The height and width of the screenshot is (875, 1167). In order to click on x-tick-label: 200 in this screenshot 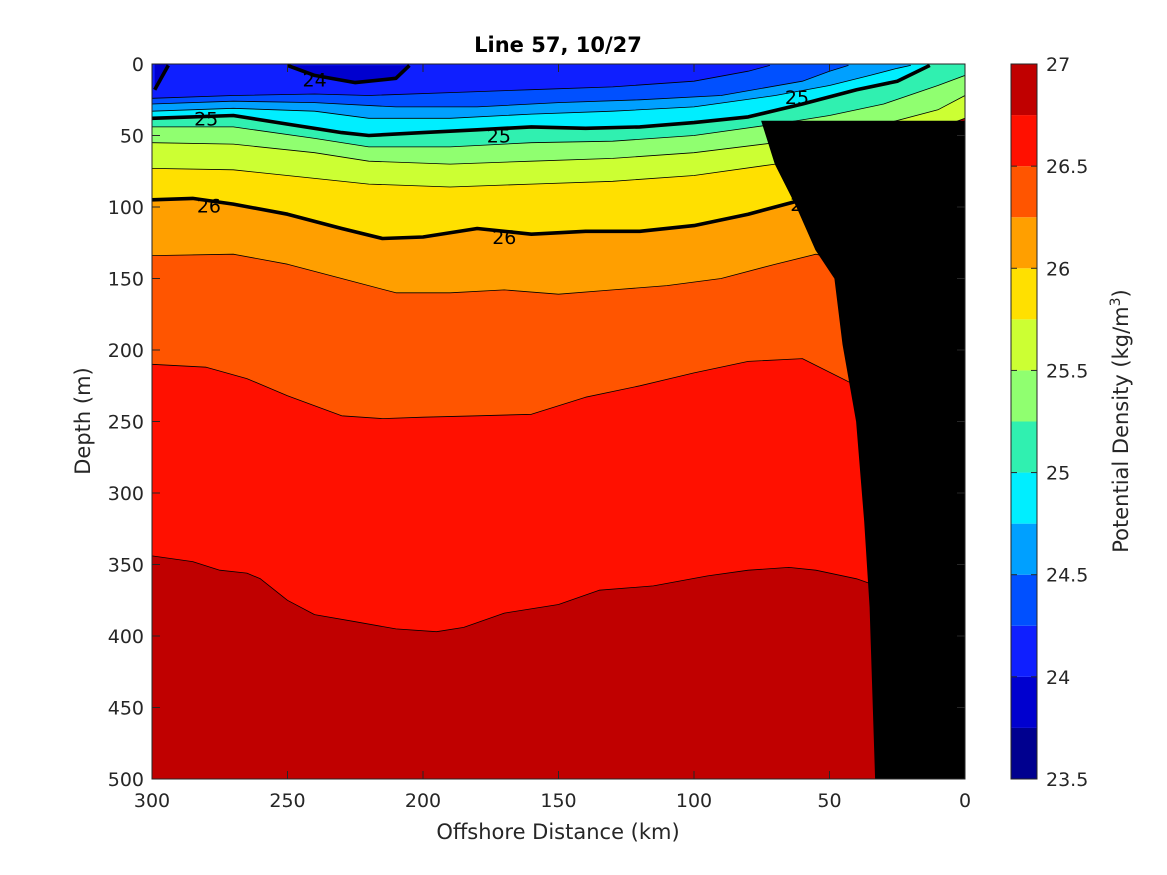, I will do `click(423, 801)`.